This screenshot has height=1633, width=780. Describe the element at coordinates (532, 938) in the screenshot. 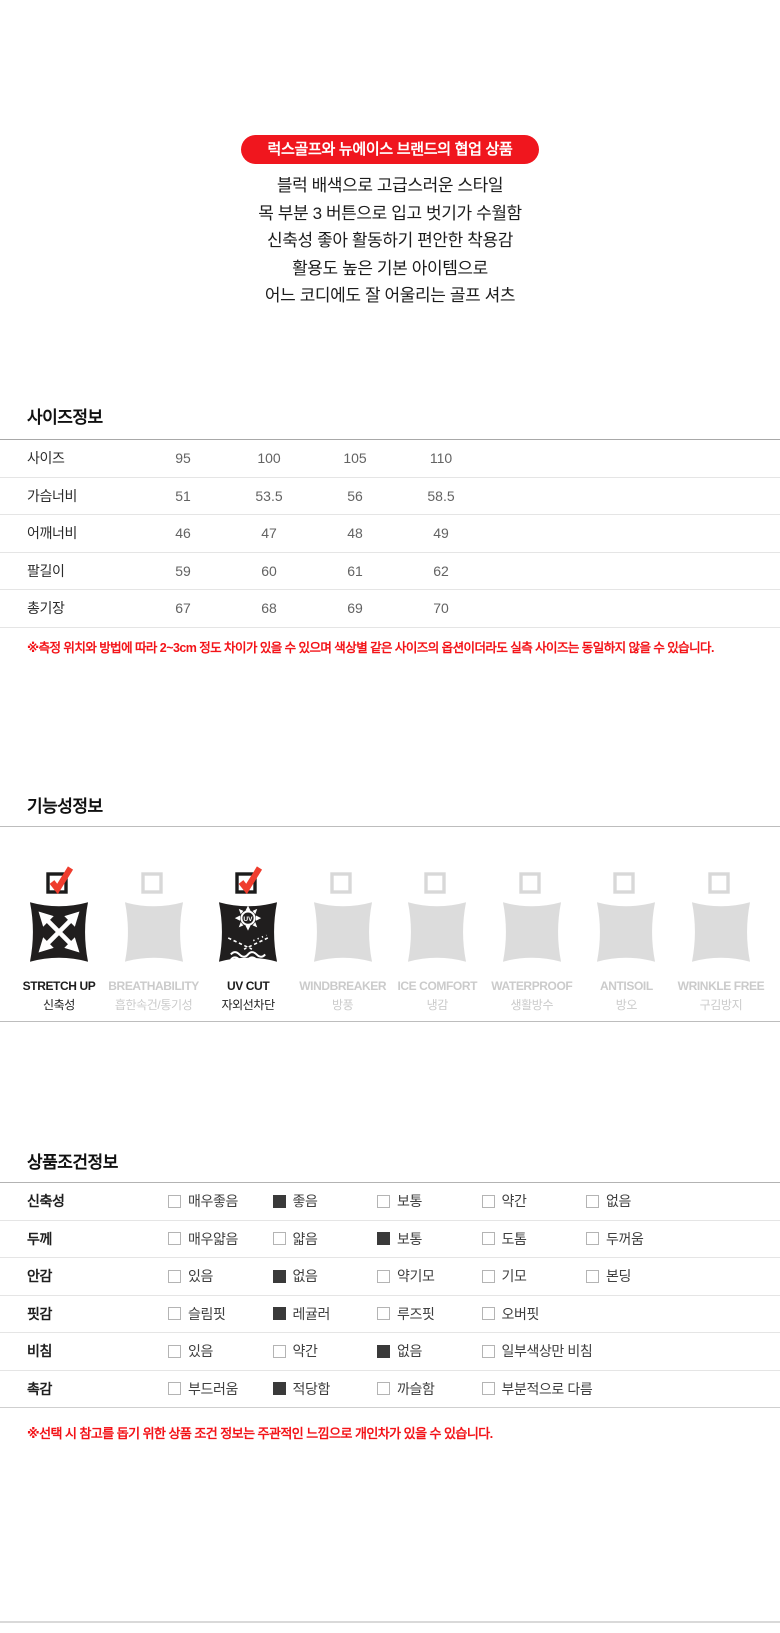

I see `function-item: WATERPROOF 생활방수` at that location.